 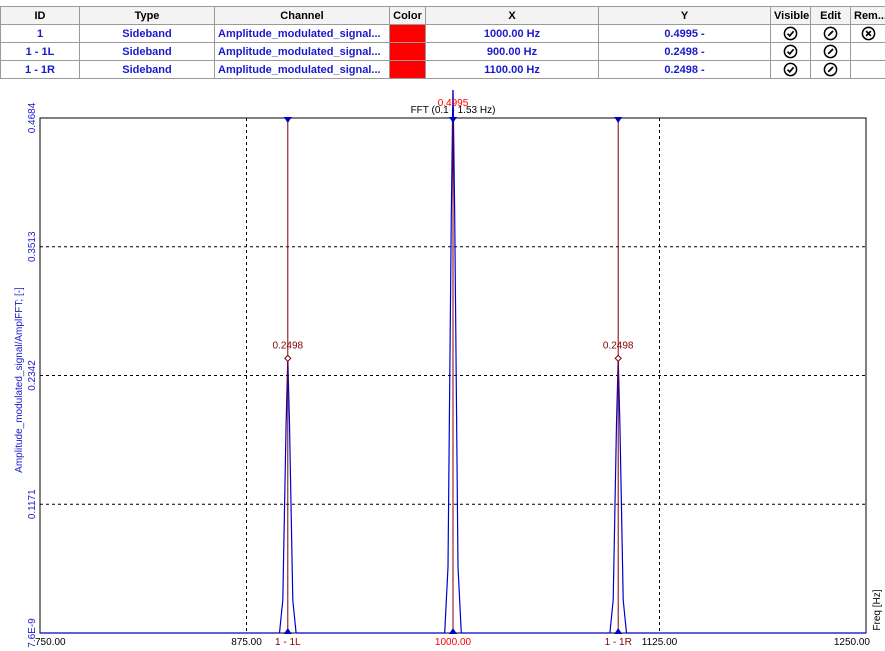 I want to click on x-tick-label: 750.00, so click(x=50, y=642).